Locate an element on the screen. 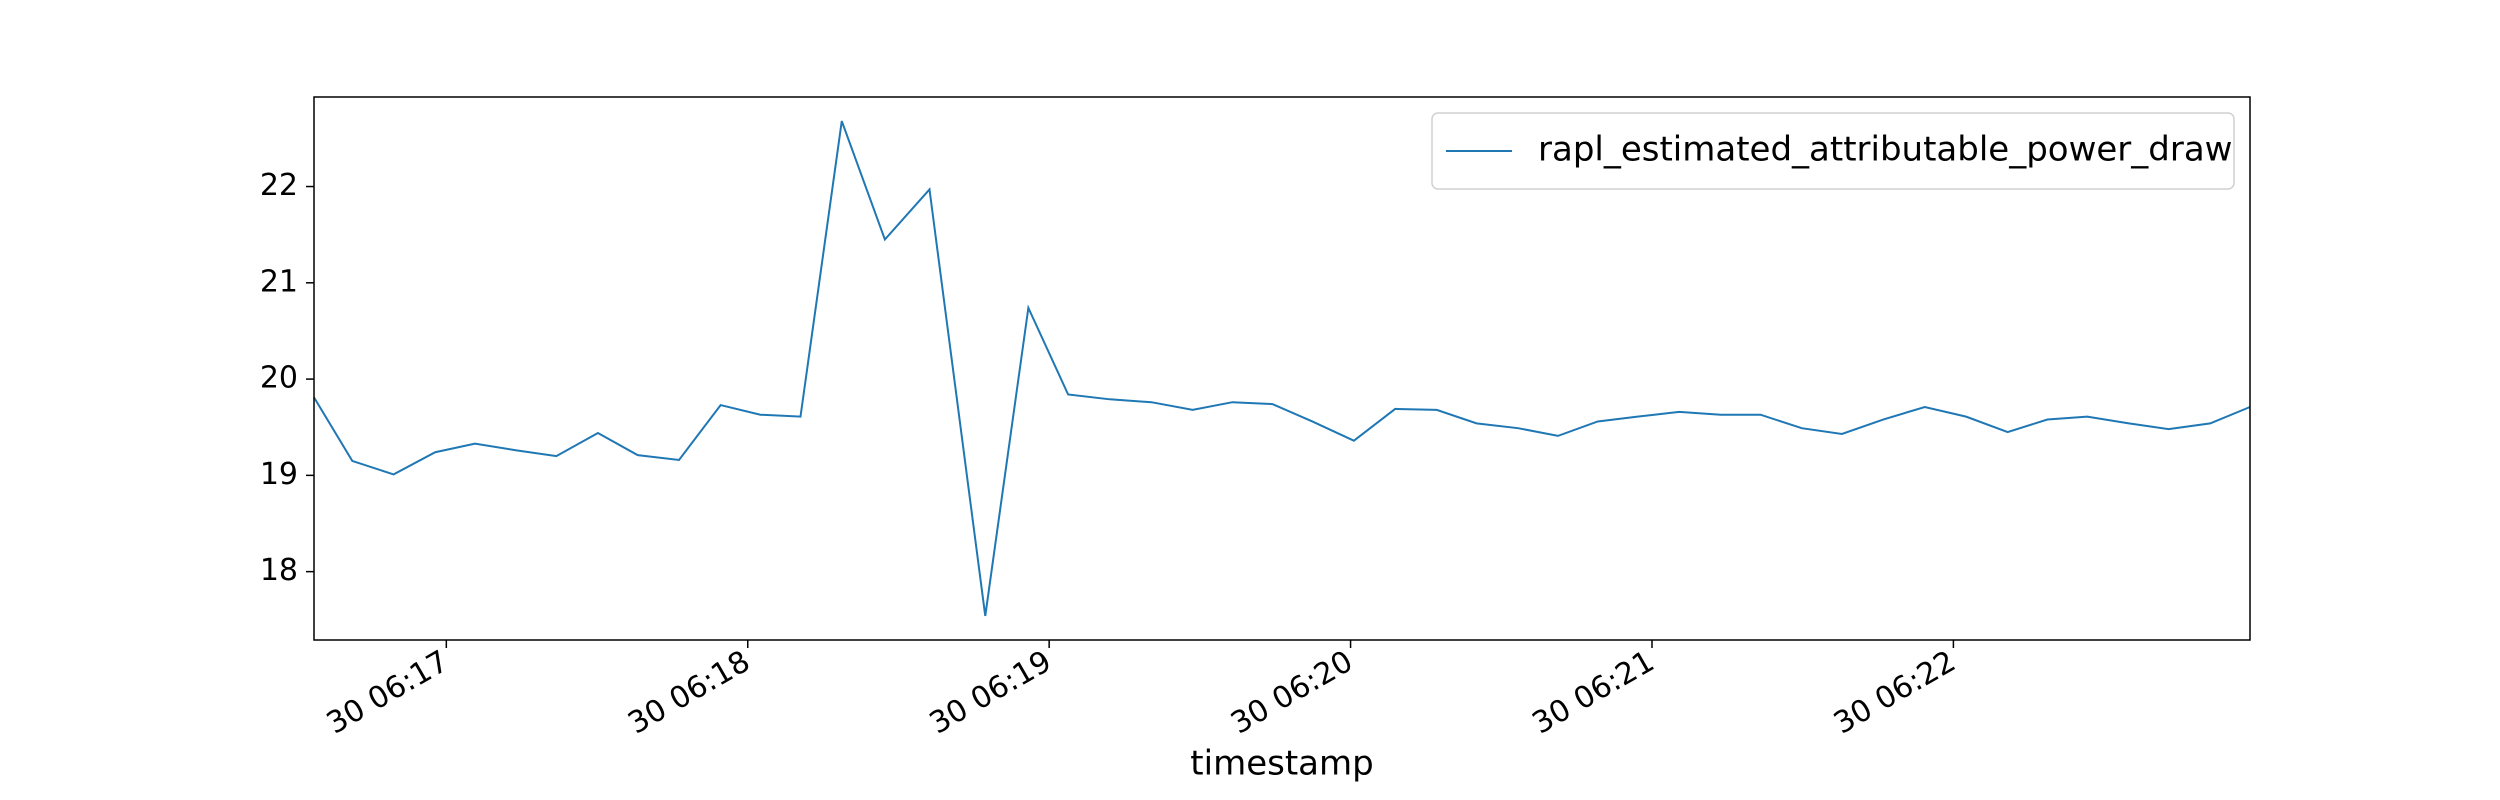 The height and width of the screenshot is (800, 2500). y-tick-label: 19 is located at coordinates (279, 474).